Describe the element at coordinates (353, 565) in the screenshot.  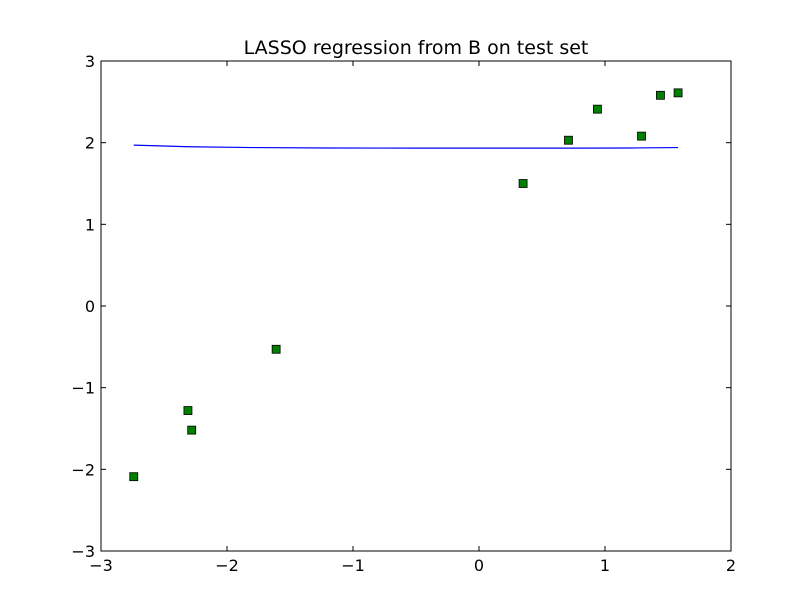
I see `x-tick-label: −1` at that location.